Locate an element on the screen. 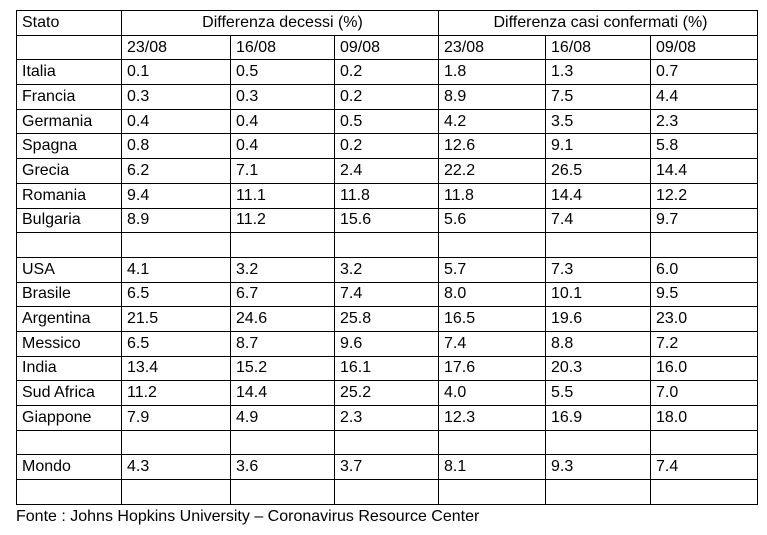 The height and width of the screenshot is (535, 767). value-cell: 4.1 is located at coordinates (176, 269).